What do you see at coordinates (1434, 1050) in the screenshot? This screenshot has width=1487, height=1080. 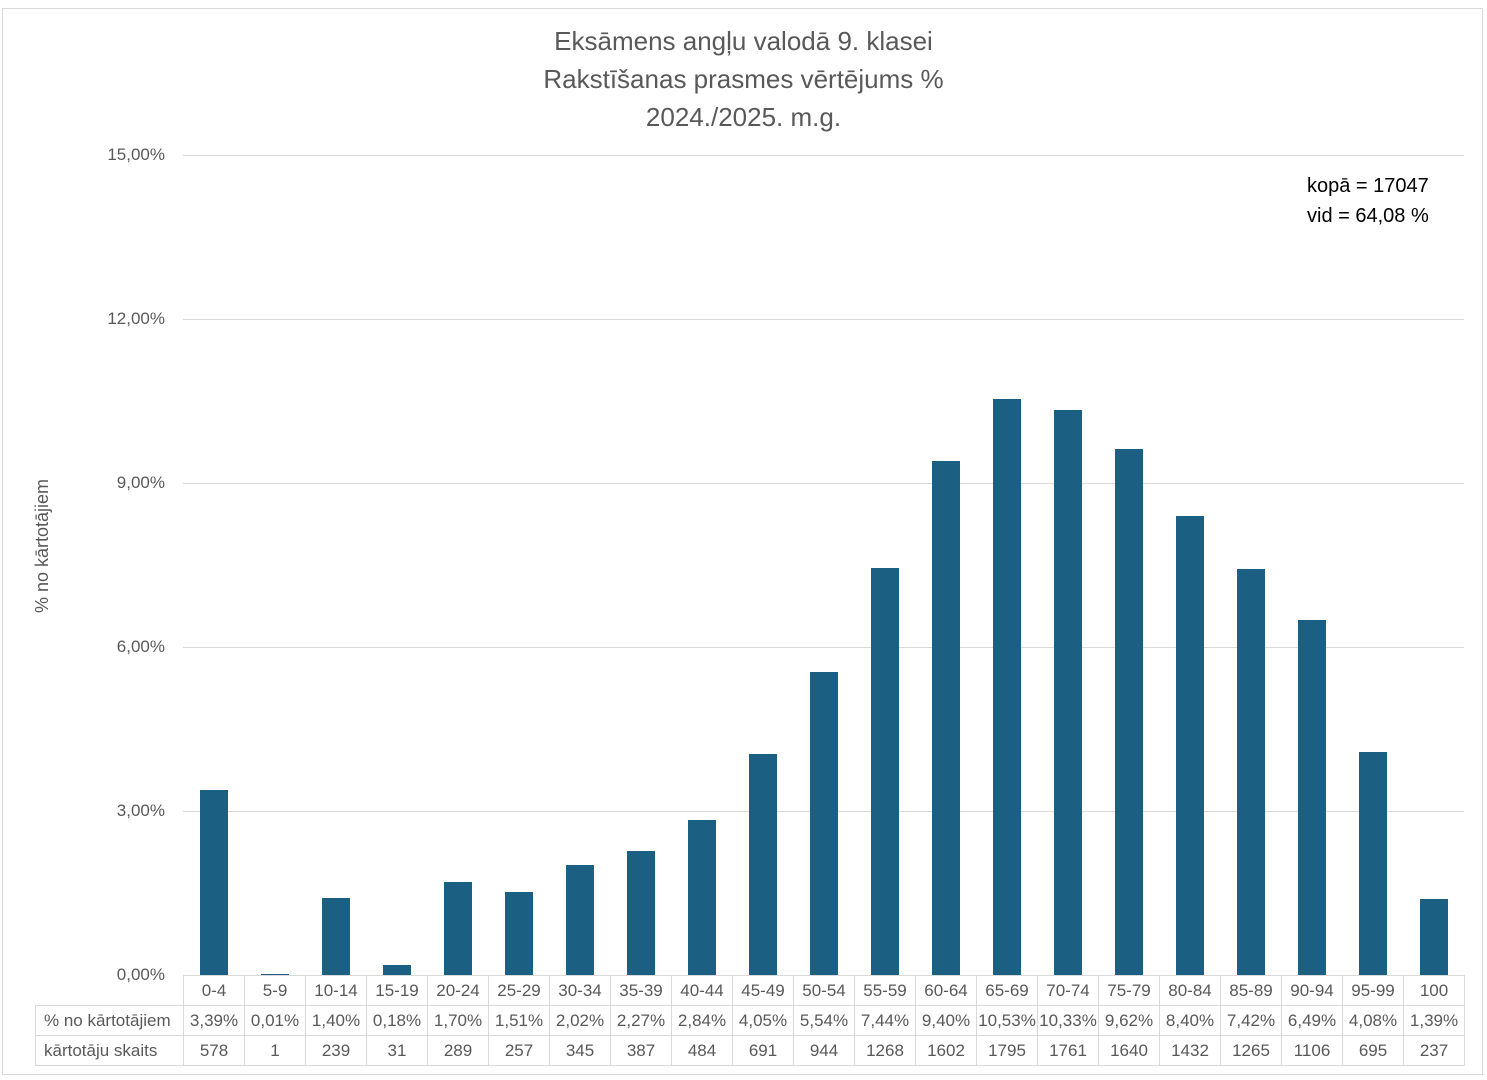 I see `count-value-cell: 237` at bounding box center [1434, 1050].